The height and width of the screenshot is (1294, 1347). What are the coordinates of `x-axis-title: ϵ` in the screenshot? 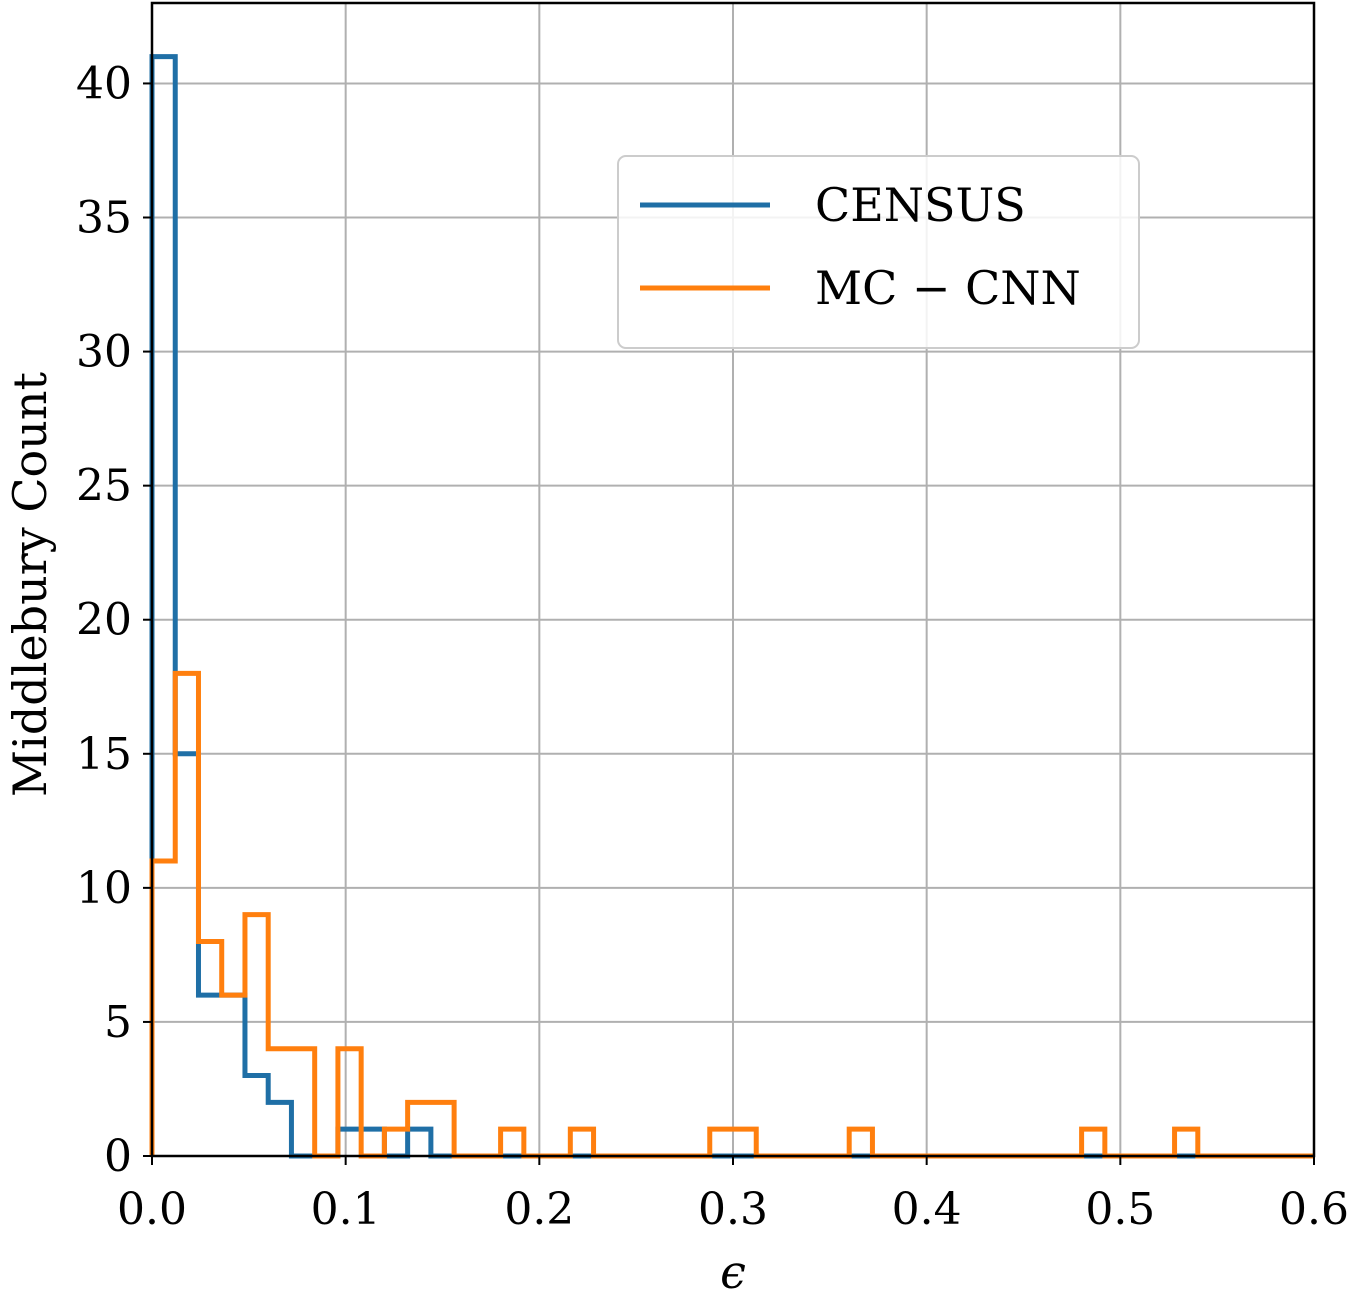 It's located at (733, 1269).